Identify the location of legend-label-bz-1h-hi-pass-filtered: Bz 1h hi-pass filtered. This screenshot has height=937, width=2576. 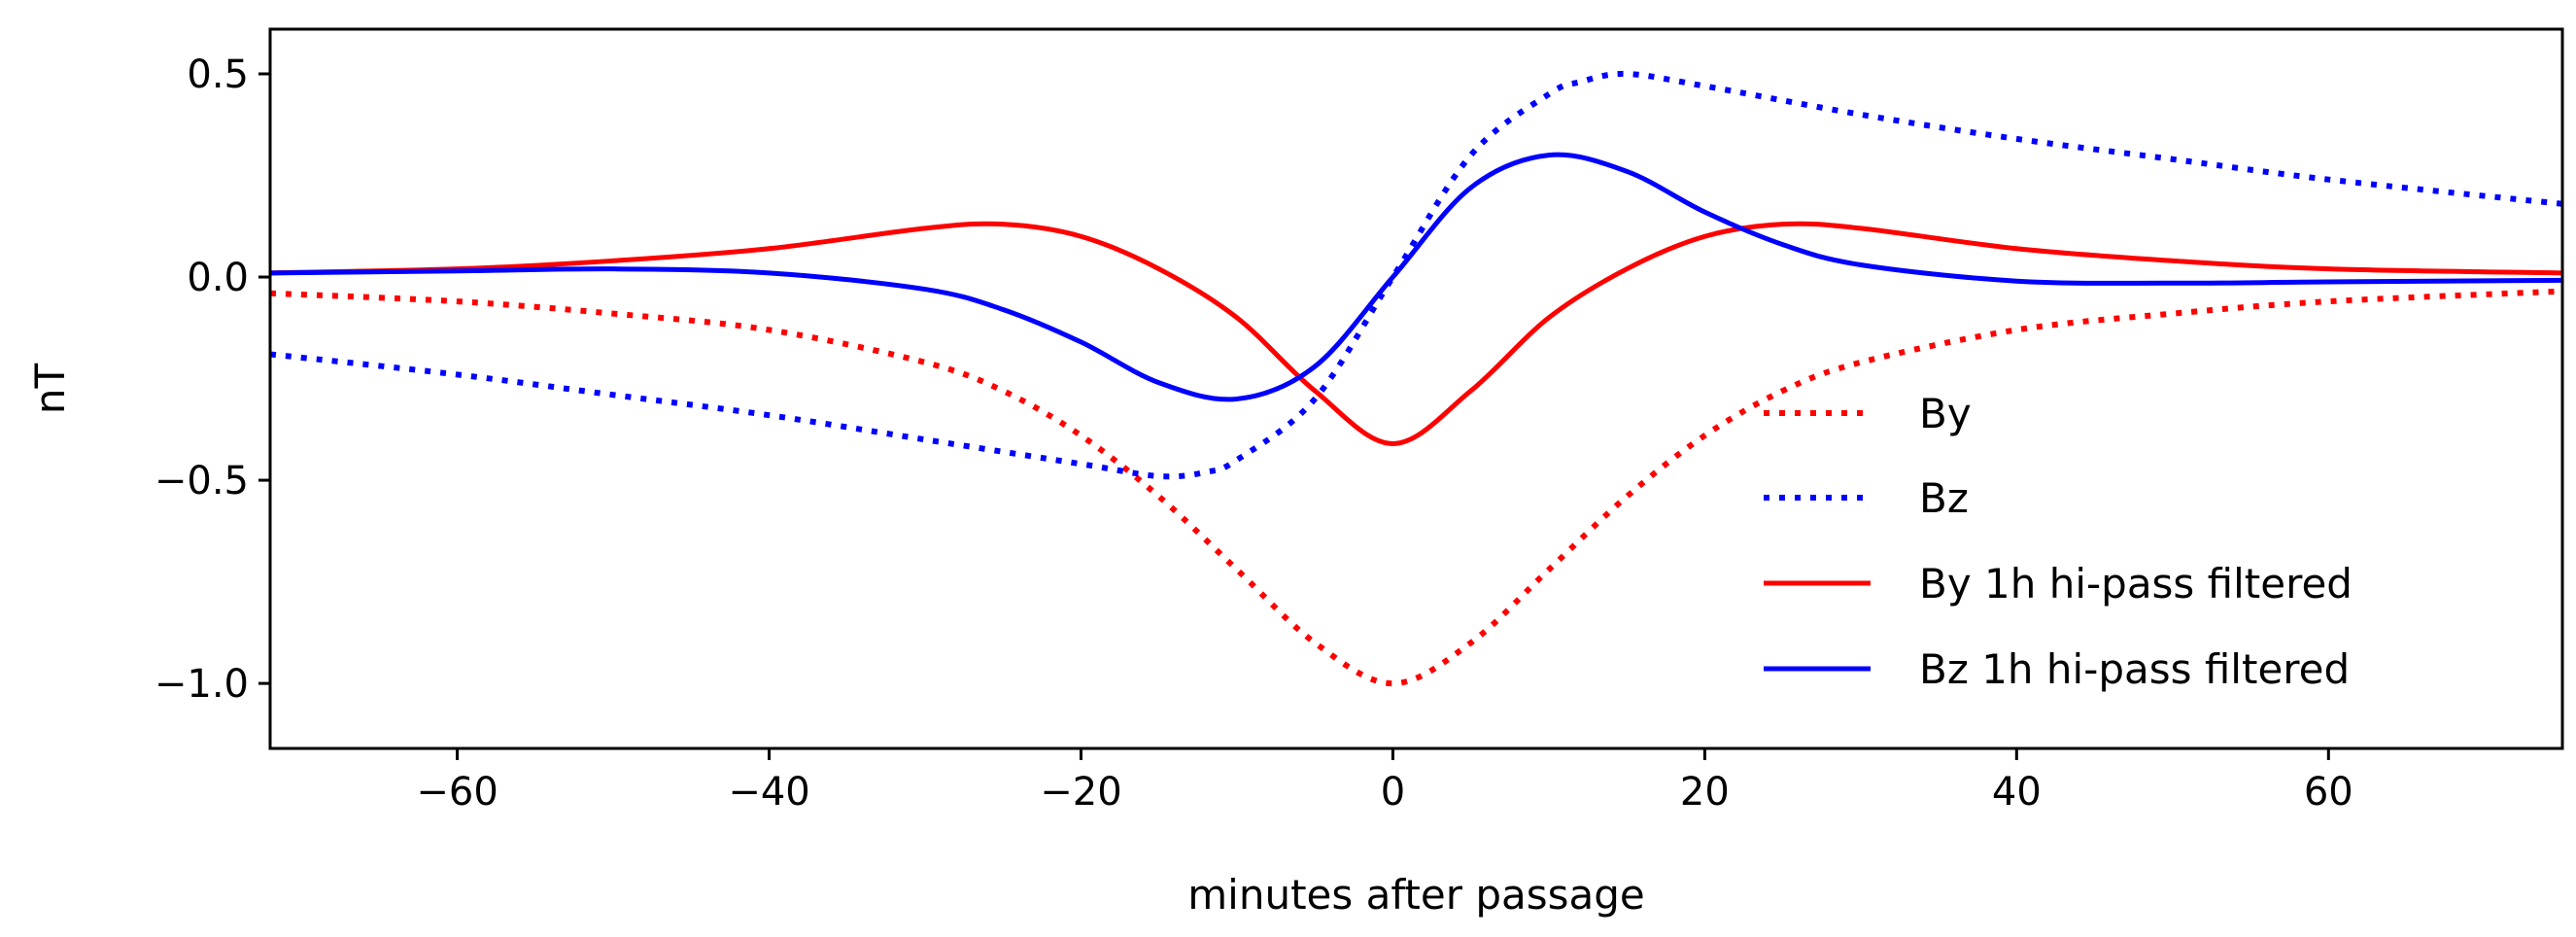
(2134, 669).